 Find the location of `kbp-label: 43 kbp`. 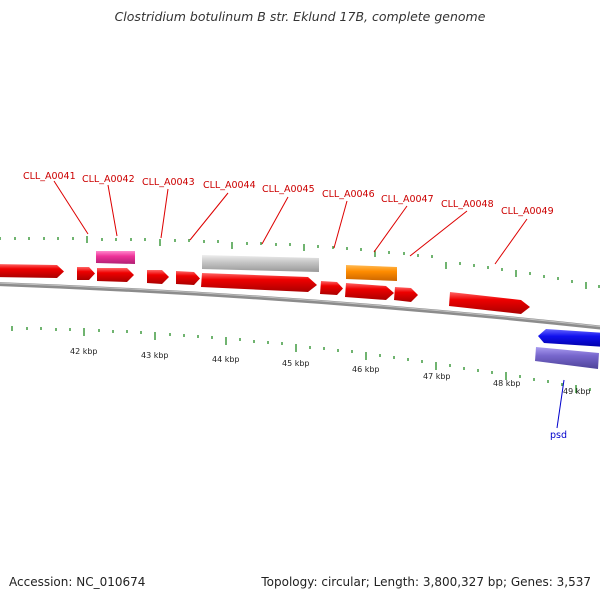

kbp-label: 43 kbp is located at coordinates (155, 355).